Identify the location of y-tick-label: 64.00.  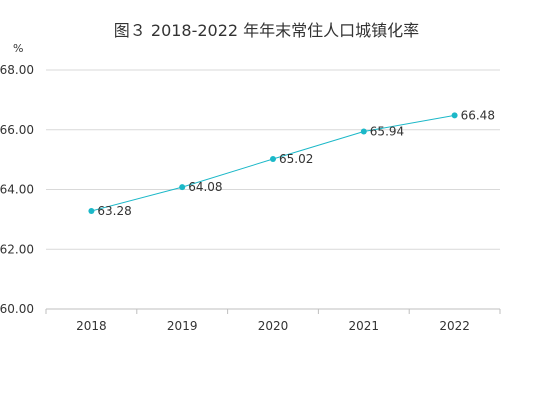
(17, 190).